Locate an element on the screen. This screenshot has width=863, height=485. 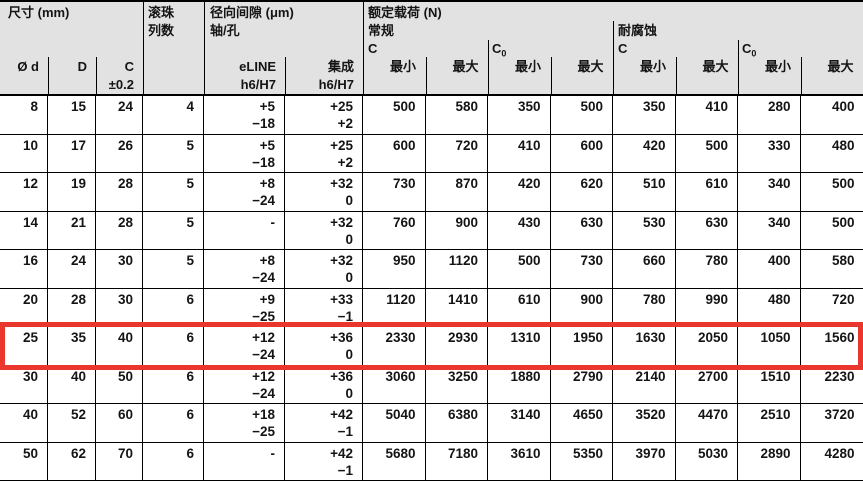
cell-load-cr-c-max: 2700 is located at coordinates (707, 384).